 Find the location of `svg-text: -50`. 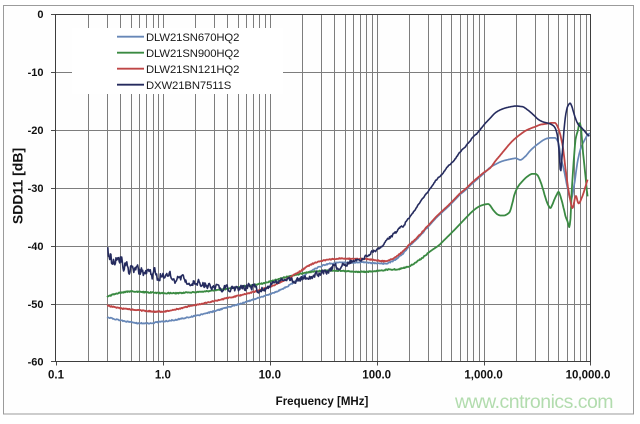

svg-text: -50 is located at coordinates (36, 305).